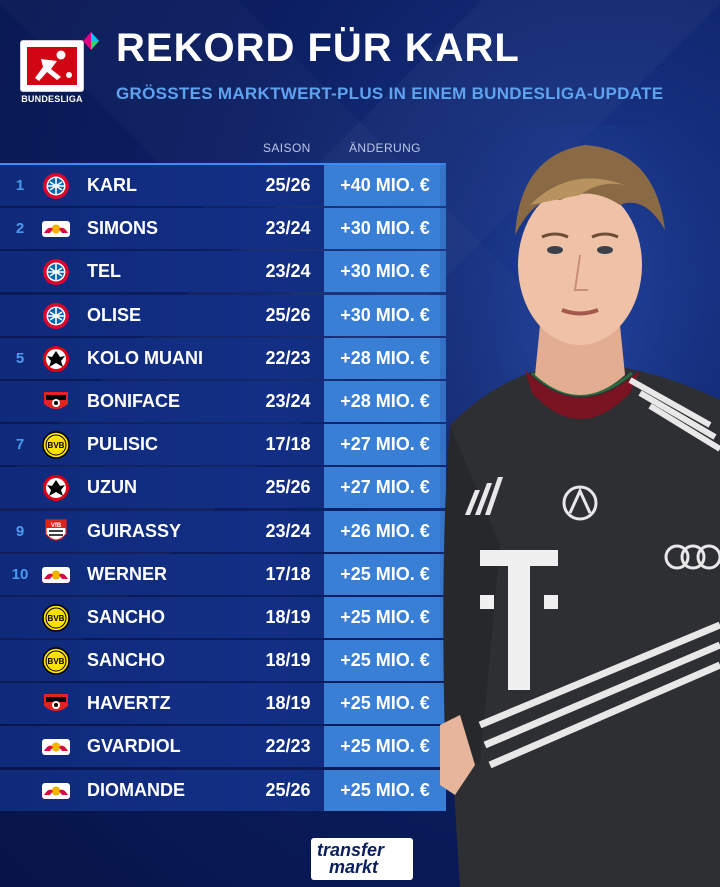 This screenshot has width=720, height=887. I want to click on transfermarkt-logo: transfer markt, so click(362, 859).